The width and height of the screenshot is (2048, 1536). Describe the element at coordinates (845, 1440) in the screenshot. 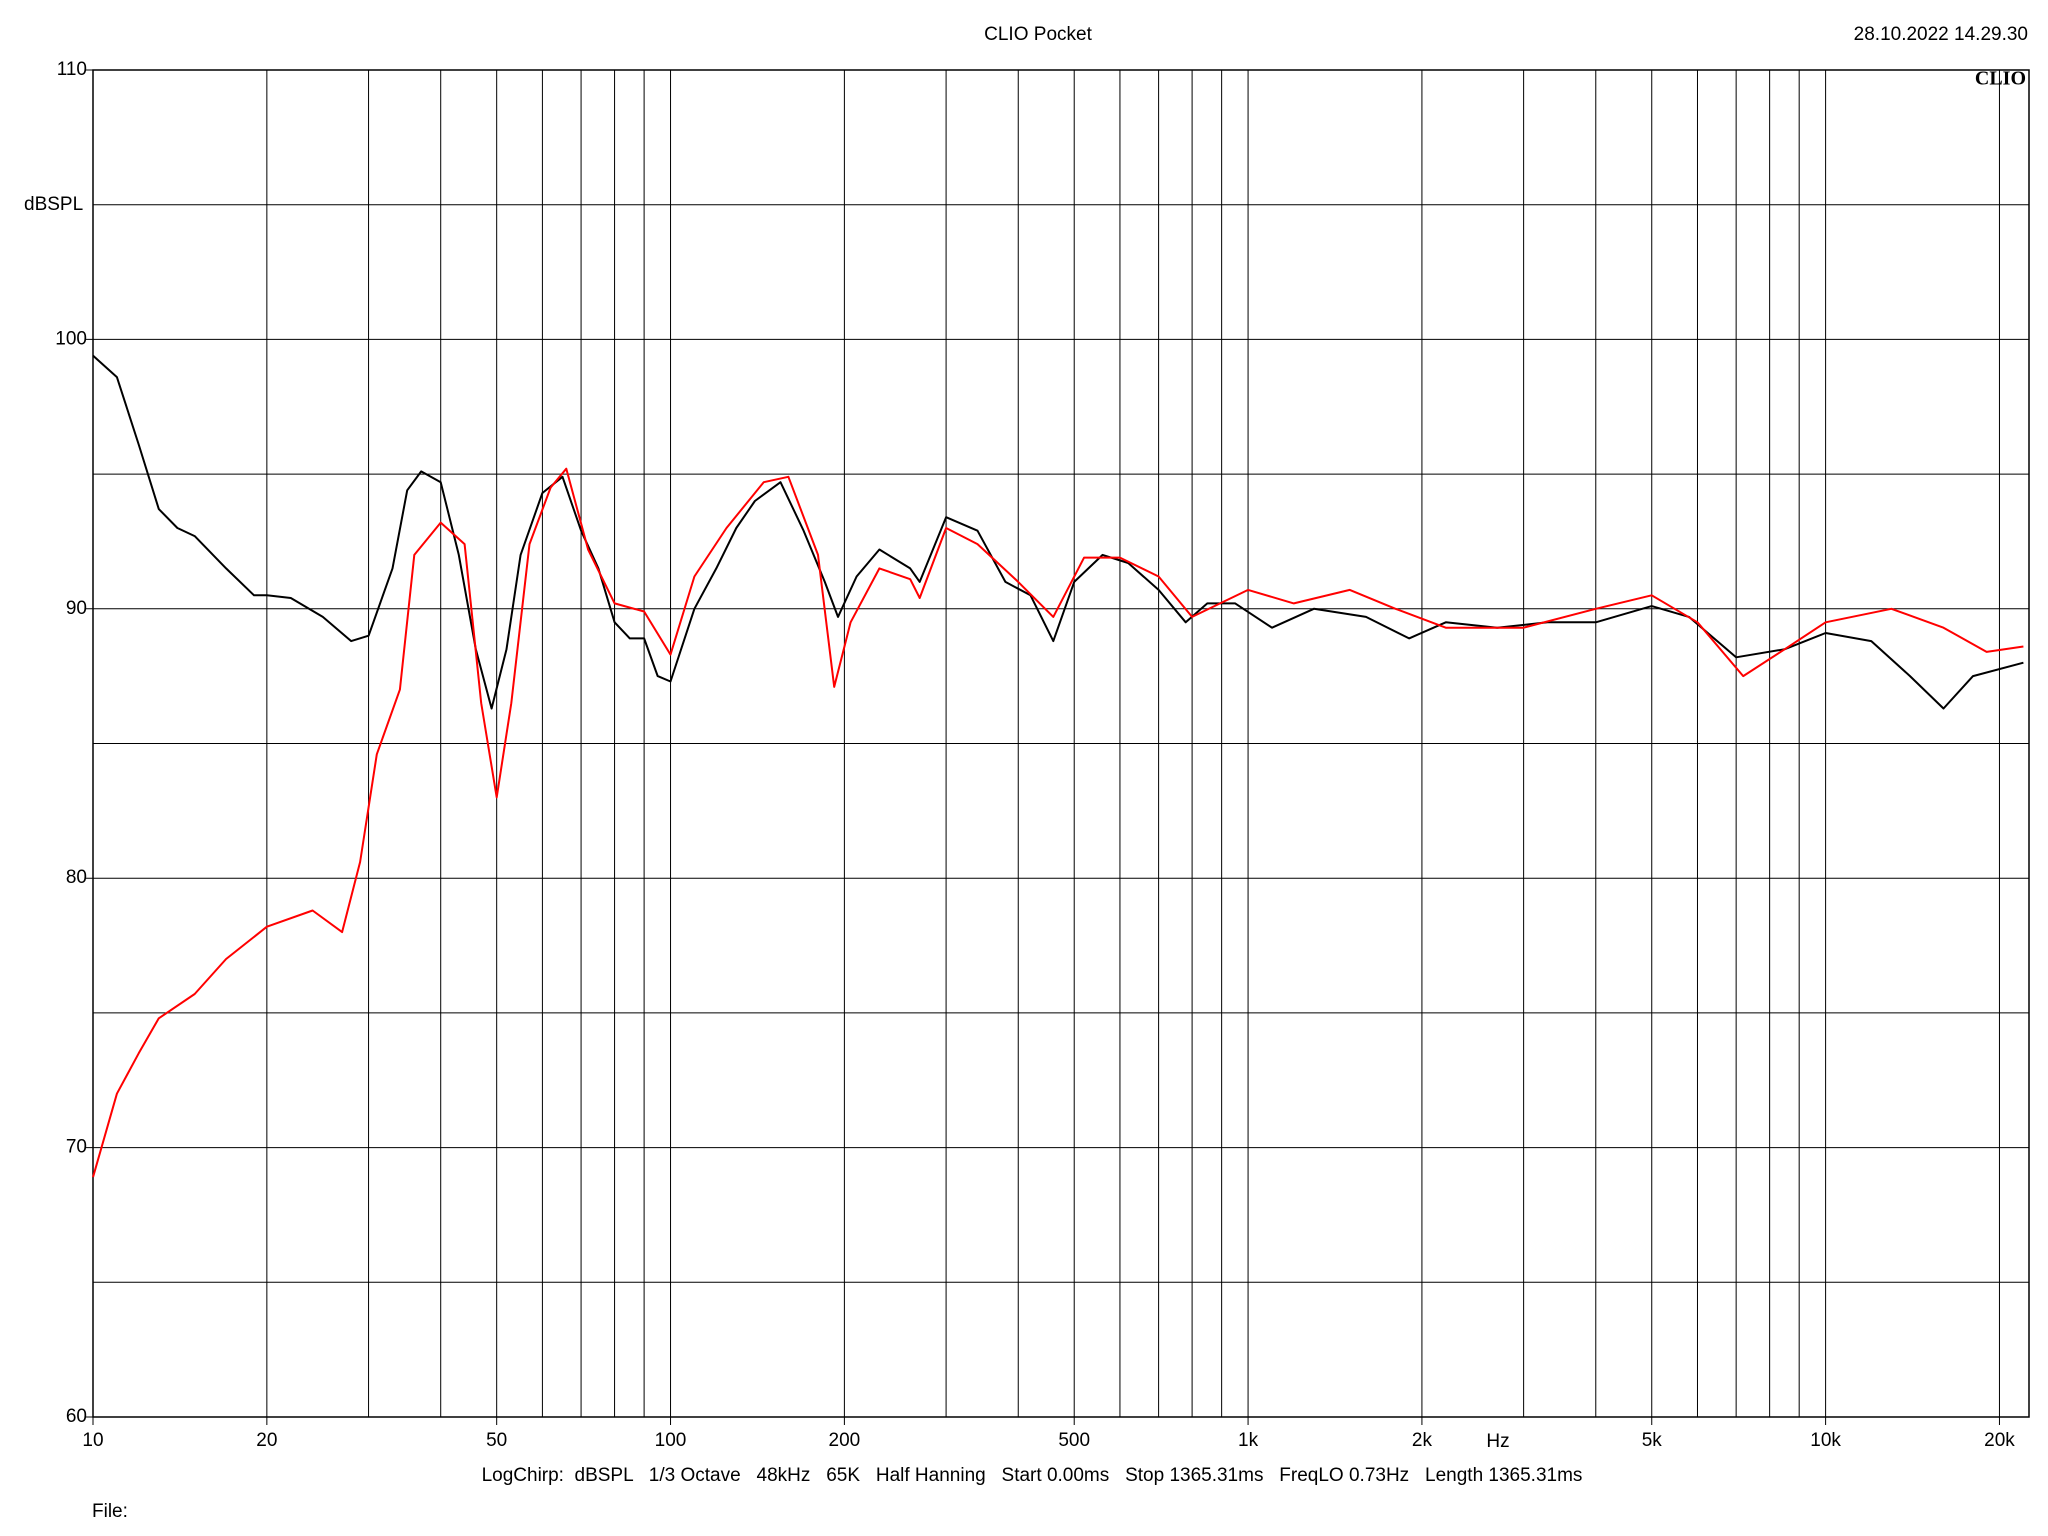

I see `x-tick-label: 200` at that location.